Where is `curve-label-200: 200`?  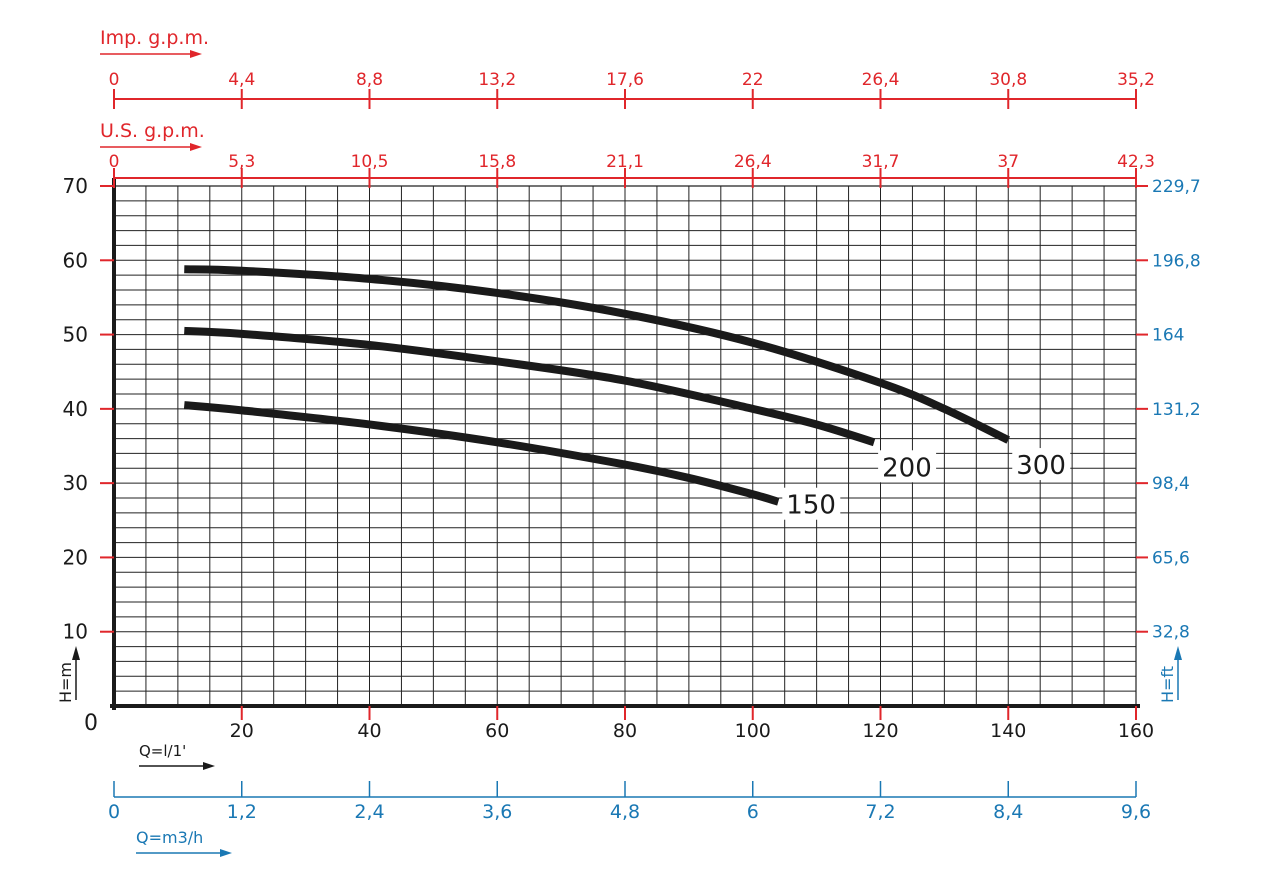
curve-label-200: 200 is located at coordinates (907, 468).